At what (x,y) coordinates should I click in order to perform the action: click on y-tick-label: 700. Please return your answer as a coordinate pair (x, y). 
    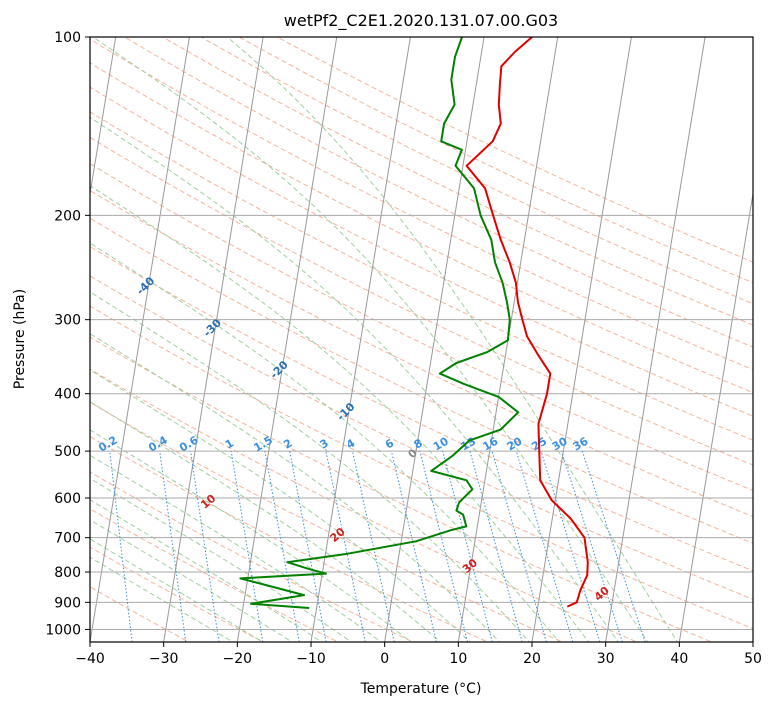
    Looking at the image, I should click on (67, 539).